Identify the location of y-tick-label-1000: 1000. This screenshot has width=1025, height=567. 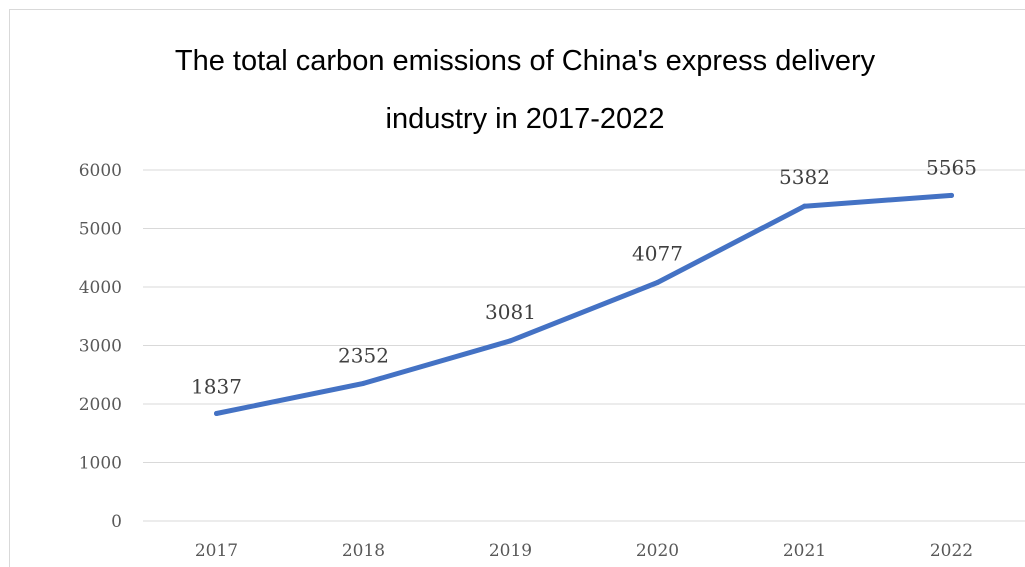
(100, 464).